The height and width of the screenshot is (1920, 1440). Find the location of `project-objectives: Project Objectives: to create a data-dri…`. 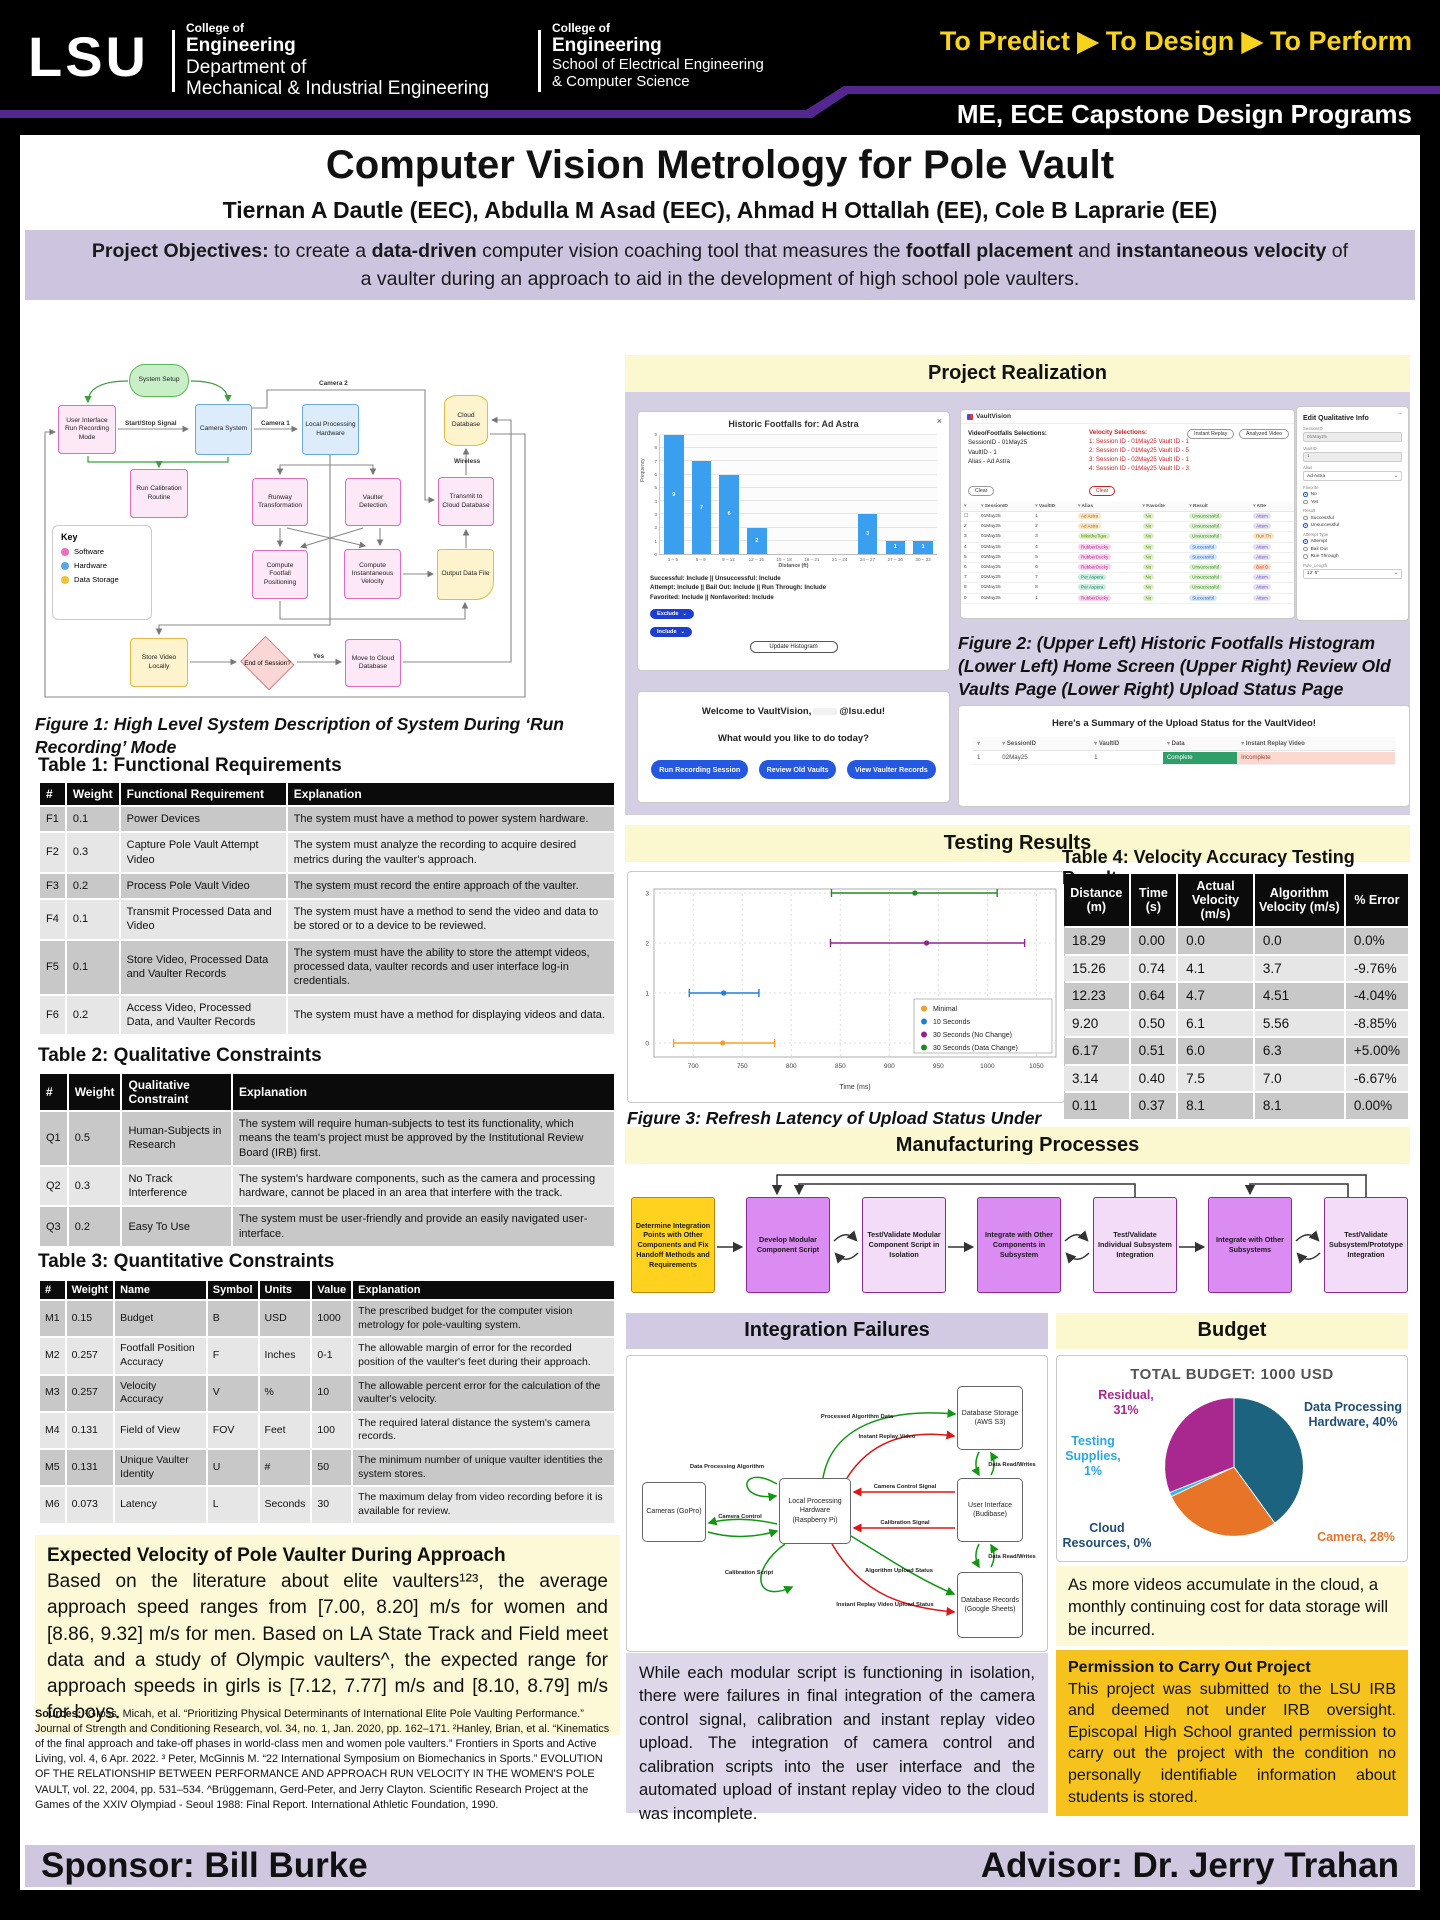

project-objectives: Project Objectives: to create a data-dri… is located at coordinates (720, 265).